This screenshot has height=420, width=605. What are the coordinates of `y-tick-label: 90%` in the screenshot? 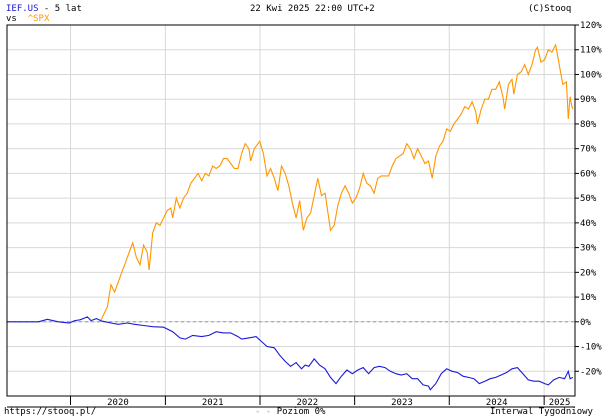 It's located at (588, 100).